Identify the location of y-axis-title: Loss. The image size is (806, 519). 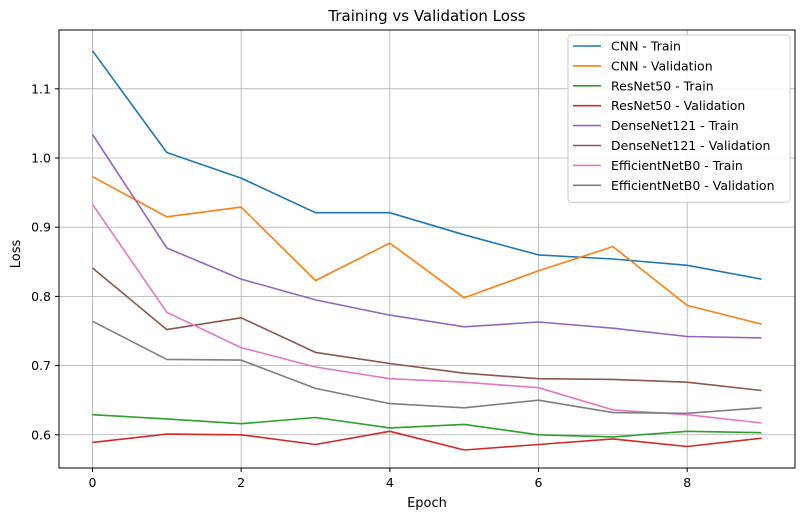
(16, 254).